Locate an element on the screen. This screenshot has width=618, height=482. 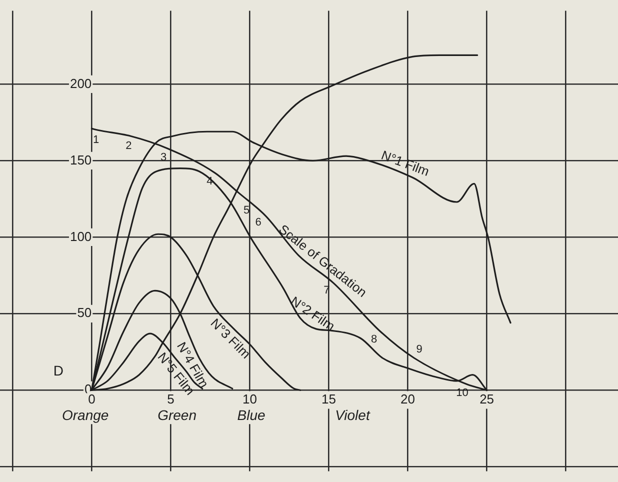
annotation: Violet is located at coordinates (353, 415).